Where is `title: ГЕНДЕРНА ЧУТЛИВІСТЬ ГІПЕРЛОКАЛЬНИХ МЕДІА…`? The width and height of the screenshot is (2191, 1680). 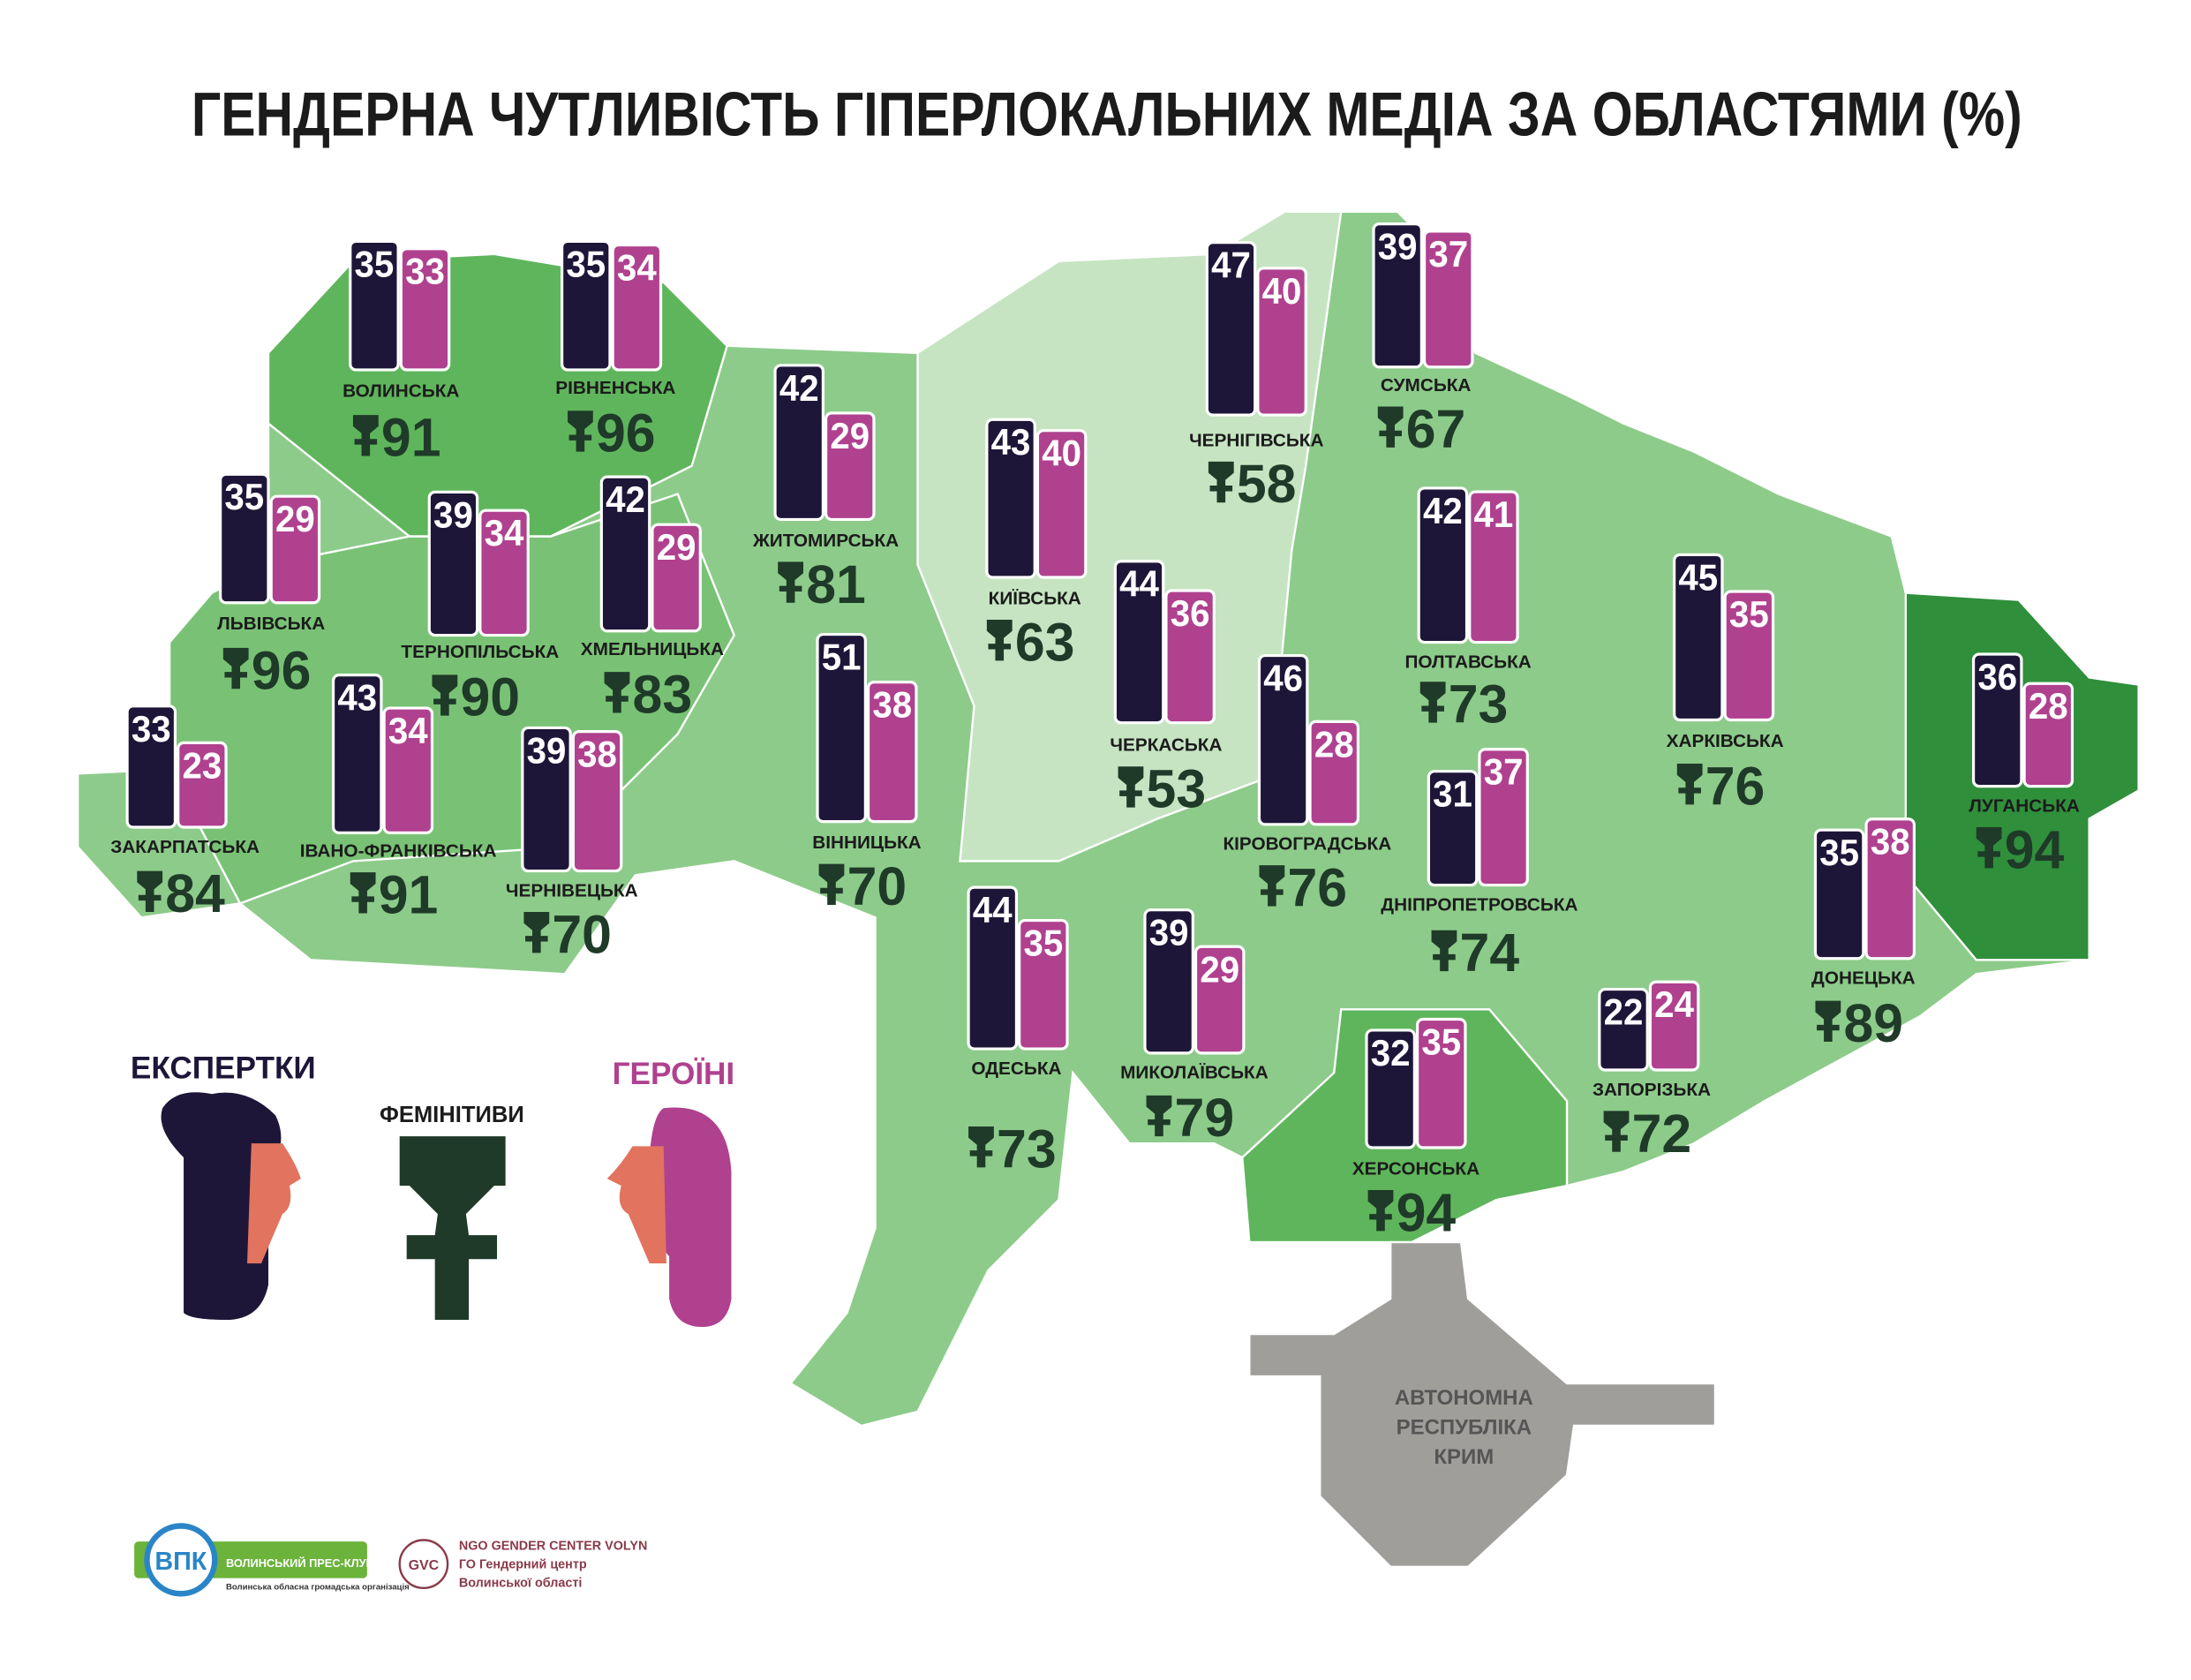
title: ГЕНДЕРНА ЧУТЛИВІСТЬ ГІПЕРЛОКАЛЬНИХ МЕДІА… is located at coordinates (1107, 114).